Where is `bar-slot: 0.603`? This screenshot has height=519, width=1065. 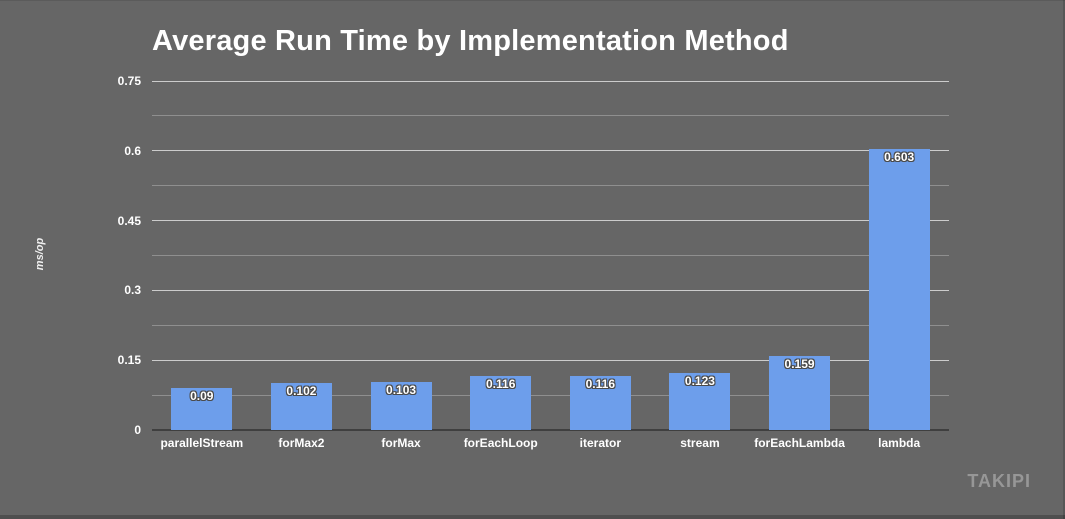
bar-slot: 0.603 is located at coordinates (899, 255).